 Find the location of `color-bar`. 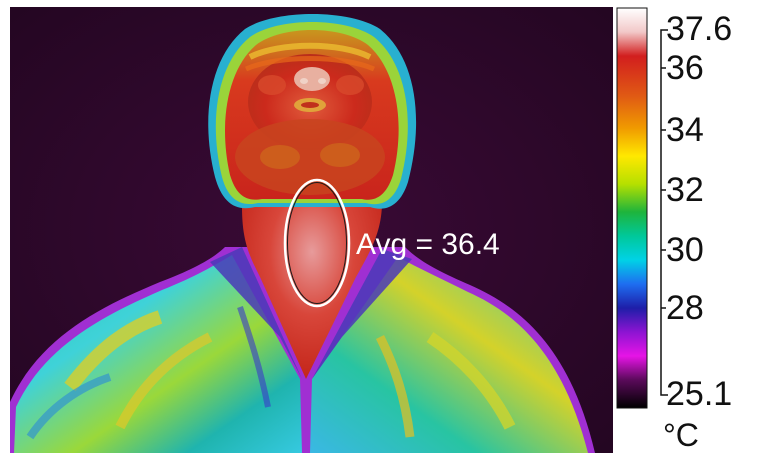

color-bar is located at coordinates (632, 208).